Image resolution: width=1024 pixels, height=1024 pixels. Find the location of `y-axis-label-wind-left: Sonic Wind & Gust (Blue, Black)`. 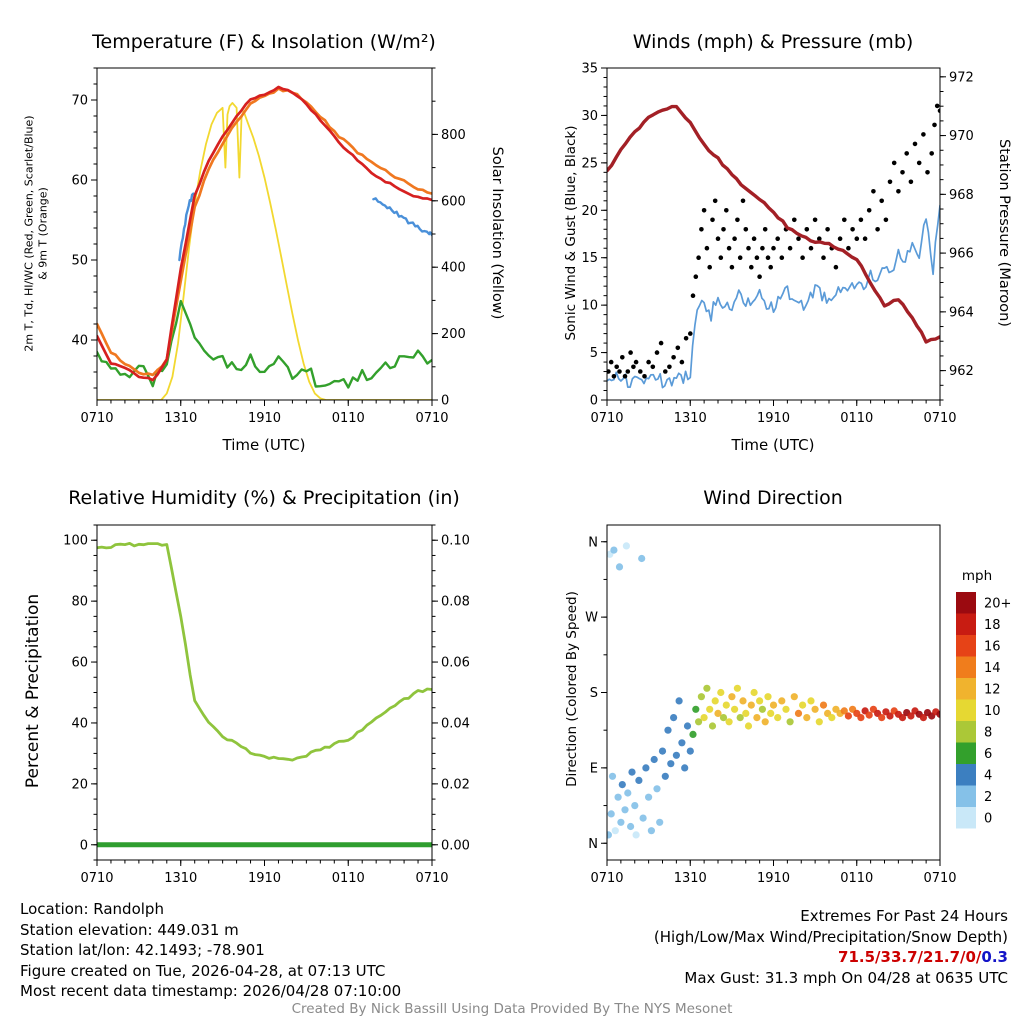

y-axis-label-wind-left: Sonic Wind & Gust (Blue, Black) is located at coordinates (571, 233).